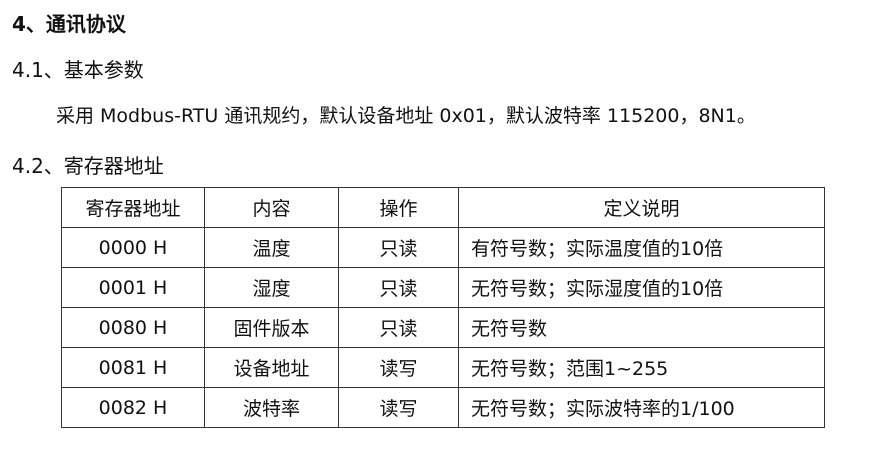 Image resolution: width=869 pixels, height=452 pixels. What do you see at coordinates (88, 166) in the screenshot?
I see `subsection-title-register-address: 4.2、寄存器地址` at bounding box center [88, 166].